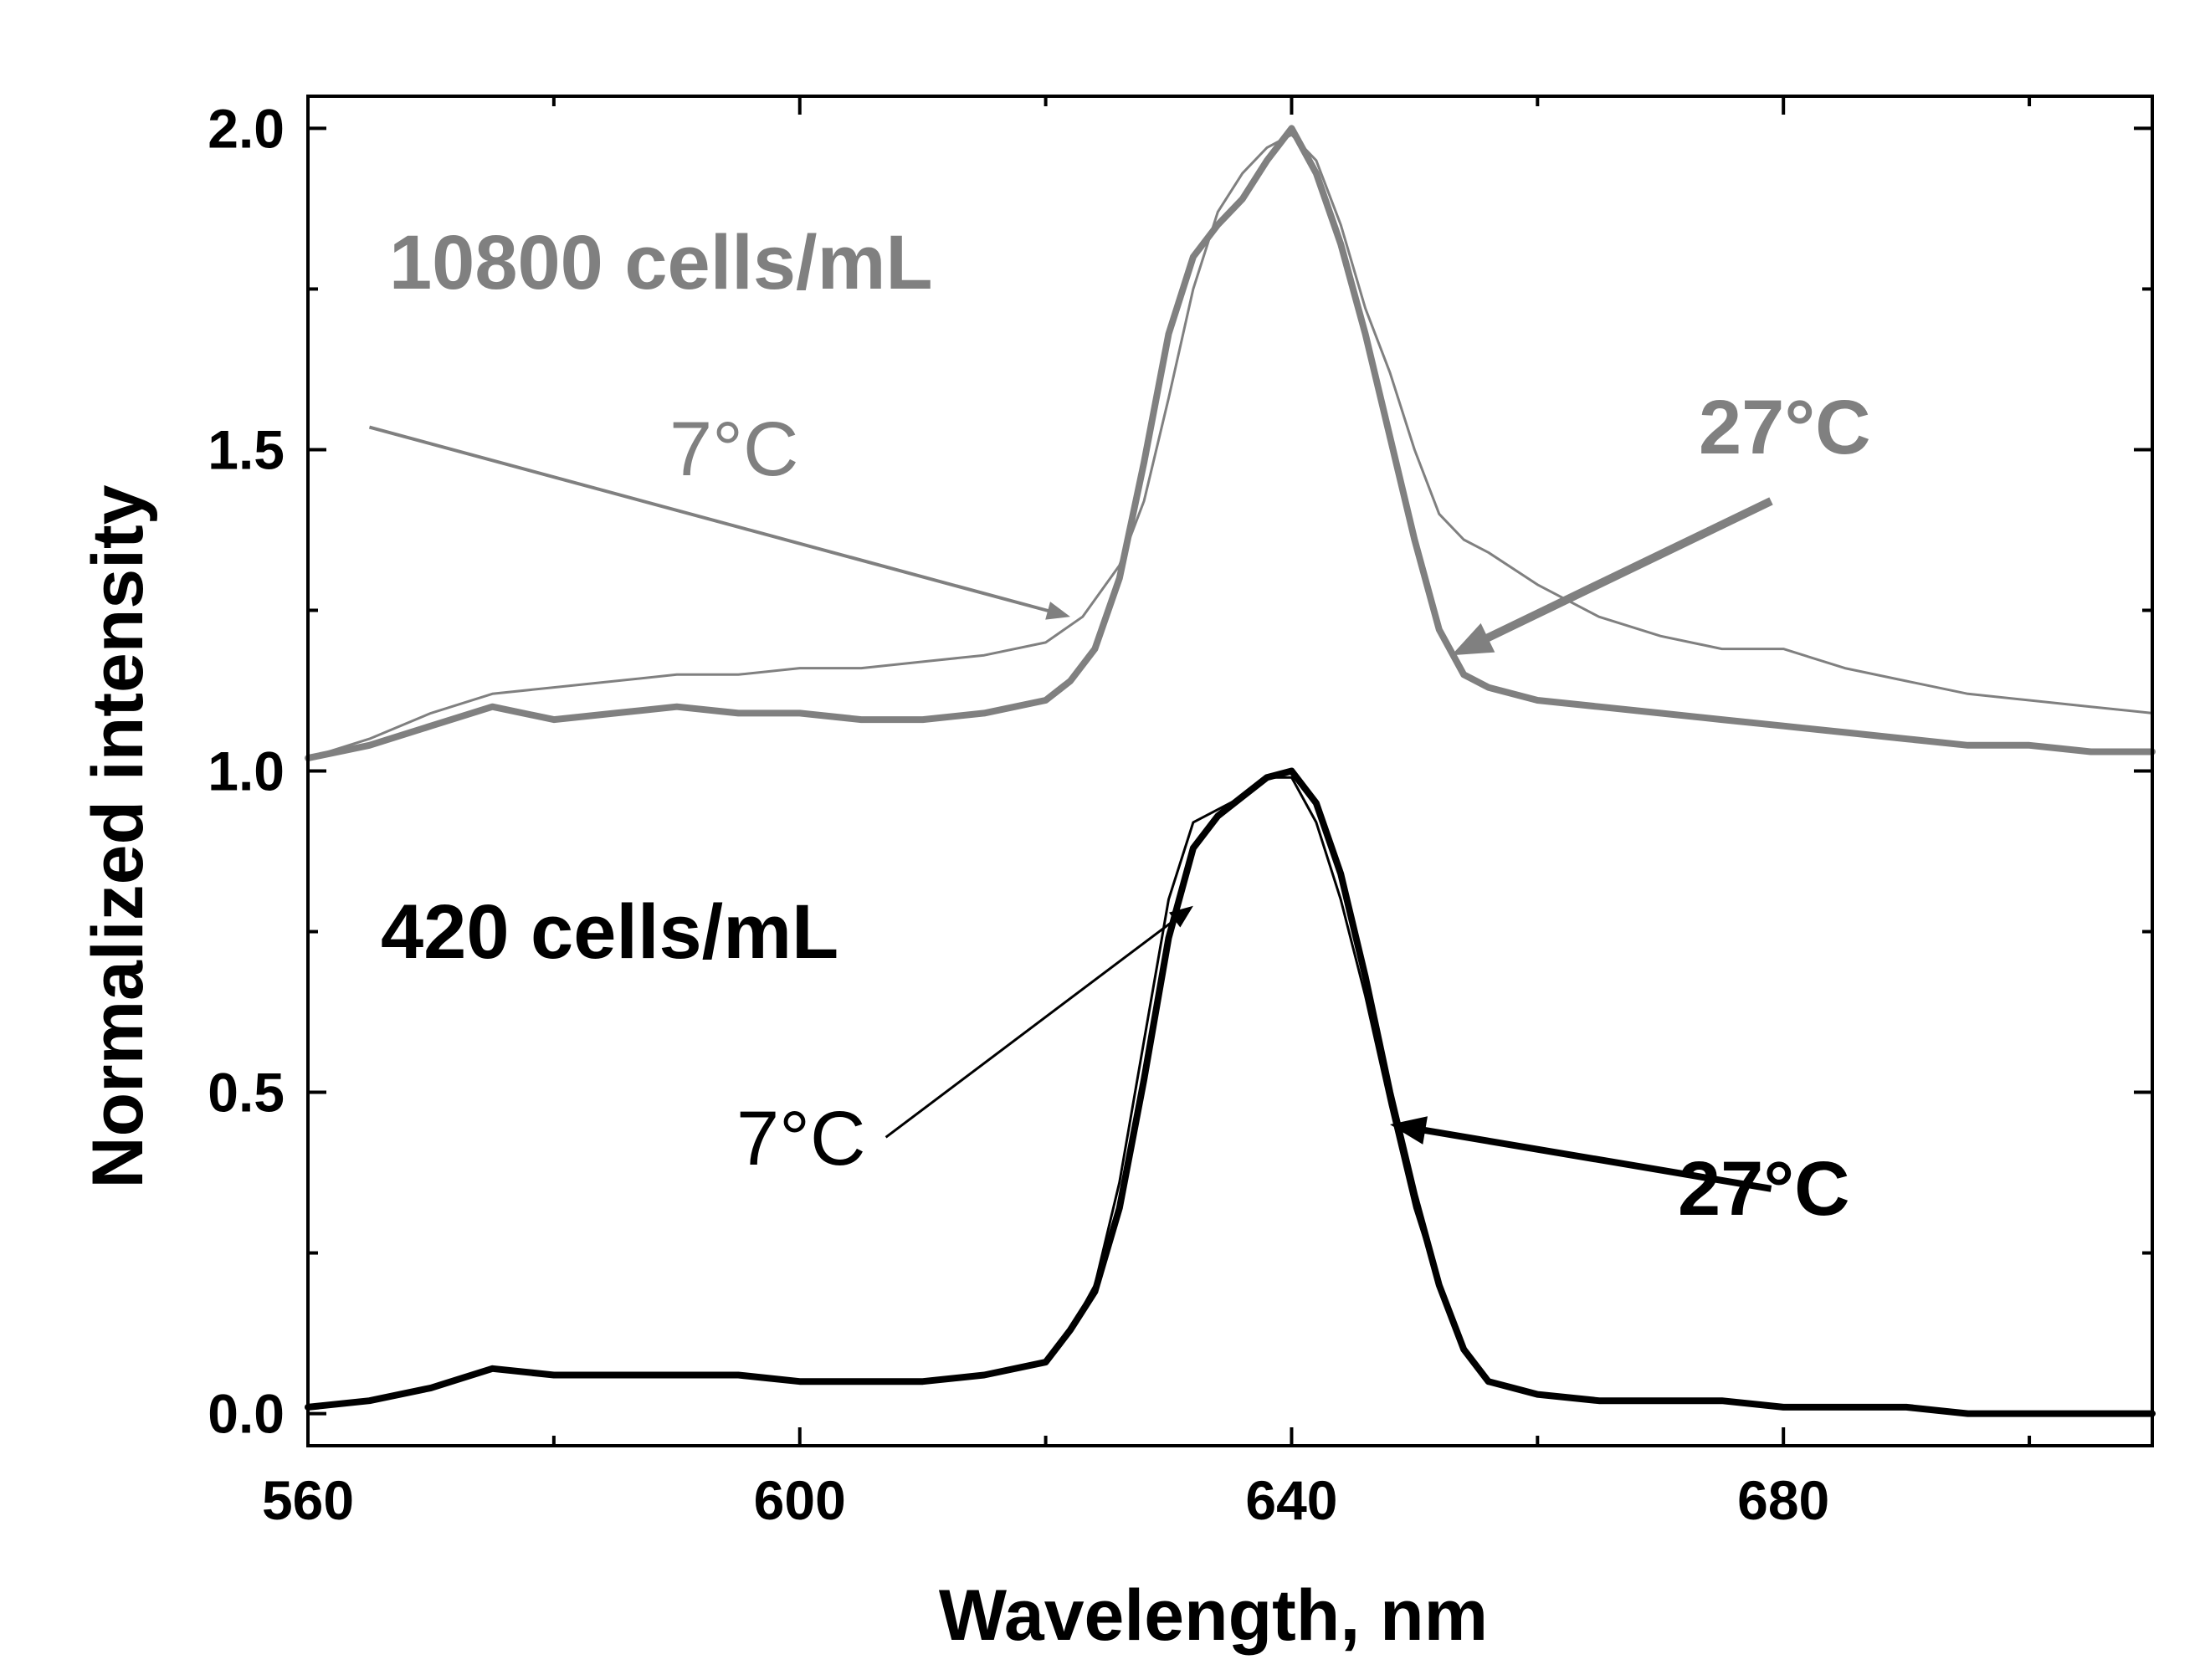 This screenshot has width=2205, height=1680. What do you see at coordinates (801, 1138) in the screenshot?
I see `temp-label-420-7c: 7°C` at bounding box center [801, 1138].